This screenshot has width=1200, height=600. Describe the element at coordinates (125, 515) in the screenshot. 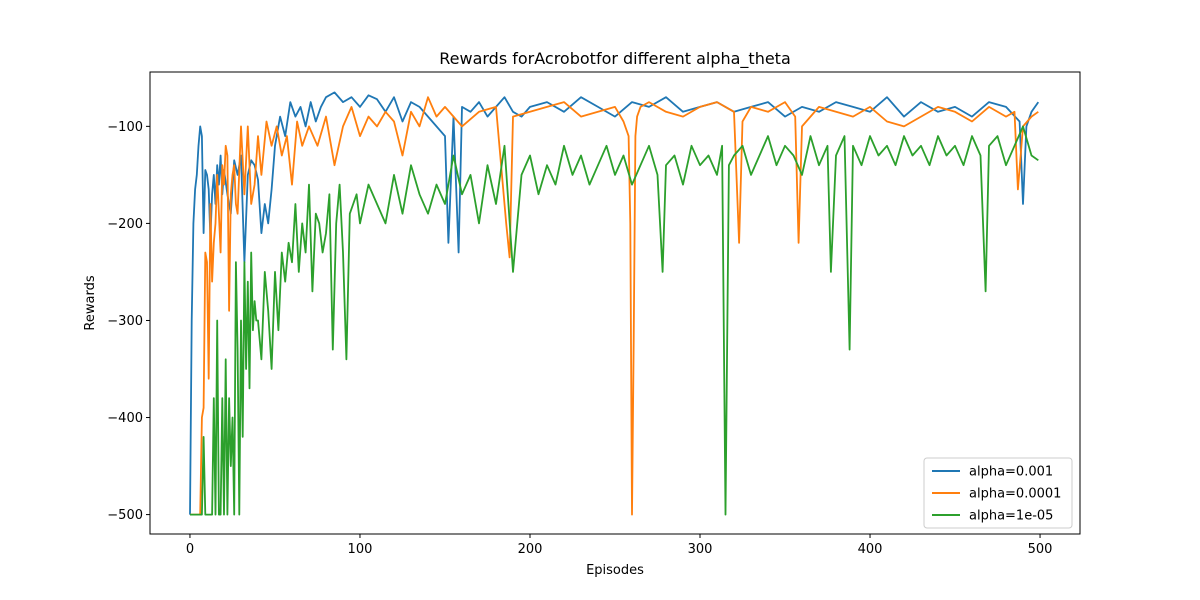

I see `y-tick-label: −500` at that location.